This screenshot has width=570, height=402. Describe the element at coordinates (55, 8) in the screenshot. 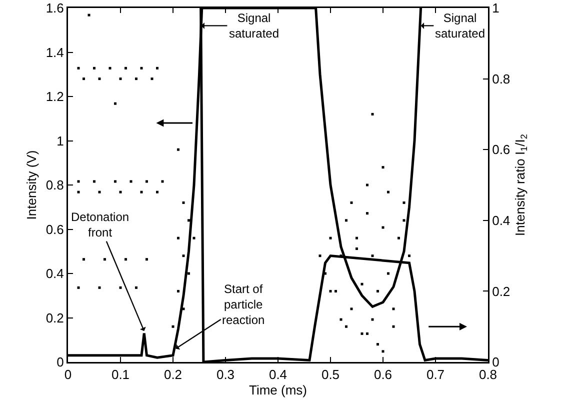

I see `y-tick-label: 1.6` at that location.